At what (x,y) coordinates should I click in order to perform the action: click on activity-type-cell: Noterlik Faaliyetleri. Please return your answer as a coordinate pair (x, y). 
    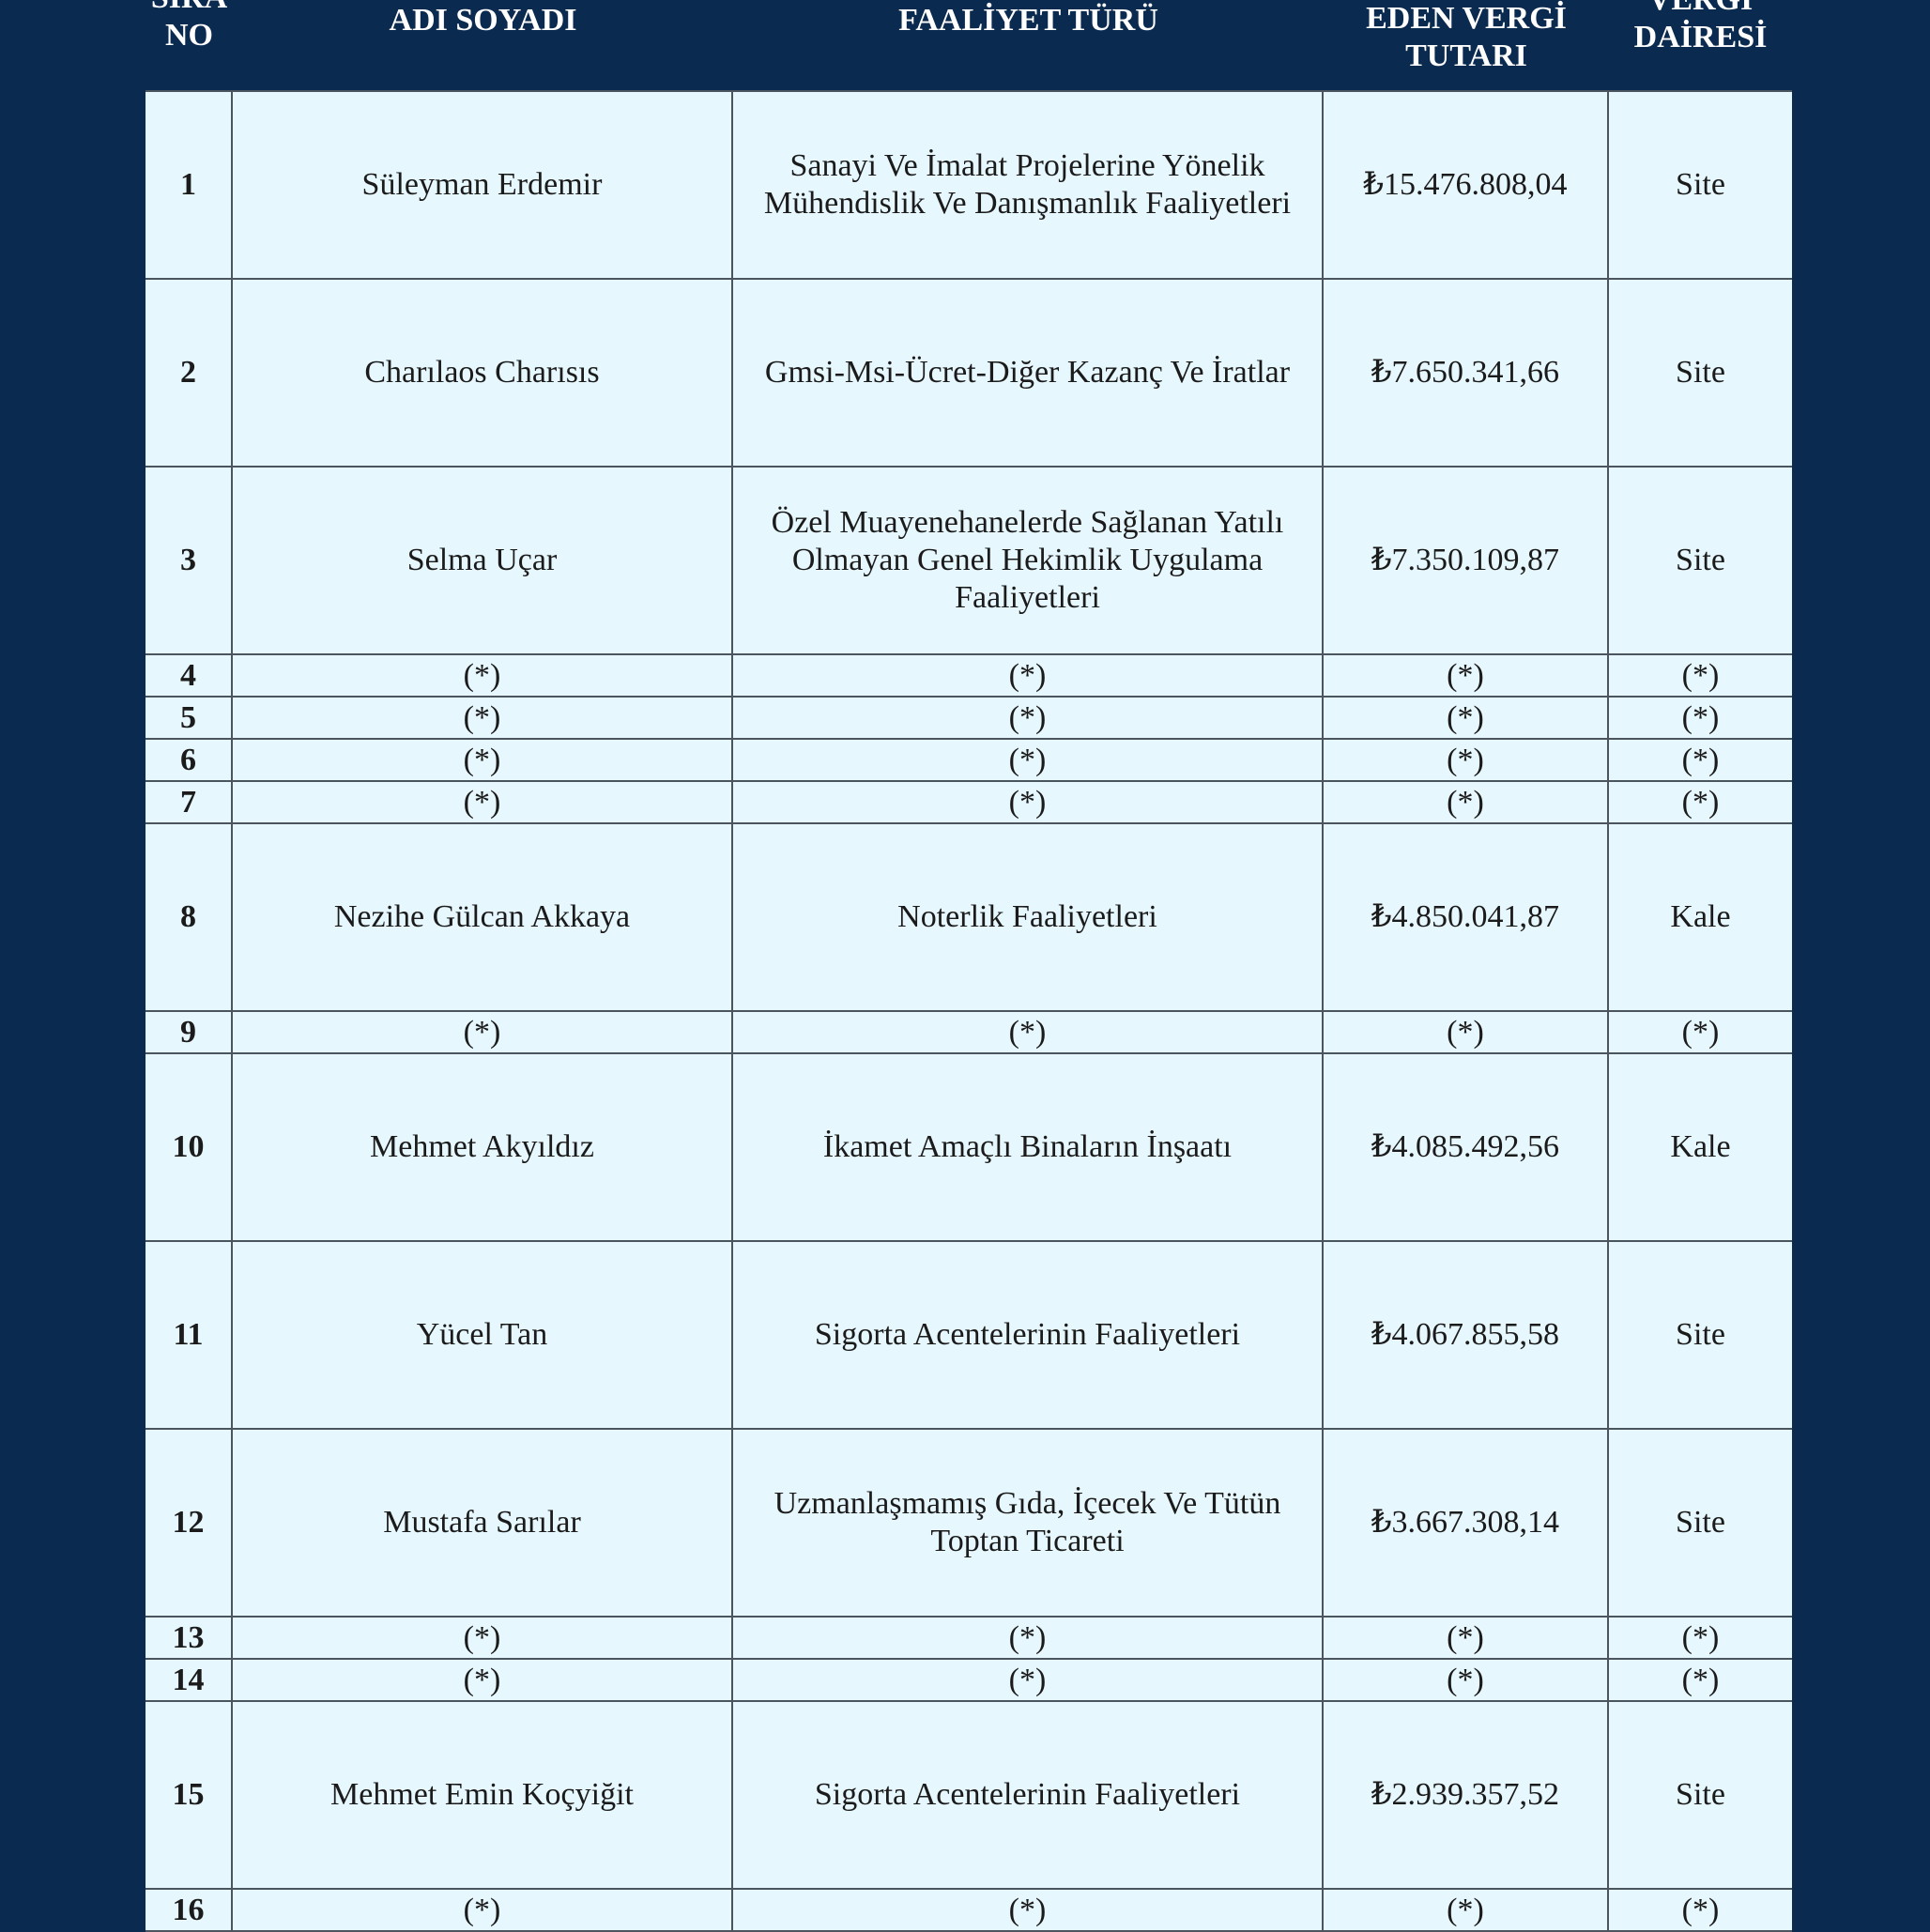
    Looking at the image, I should click on (1028, 917).